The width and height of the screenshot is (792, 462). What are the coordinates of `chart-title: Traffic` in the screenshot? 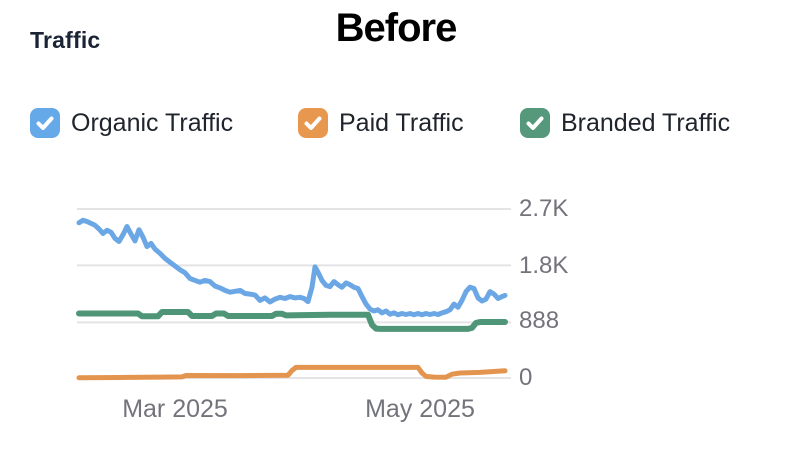 It's located at (65, 40).